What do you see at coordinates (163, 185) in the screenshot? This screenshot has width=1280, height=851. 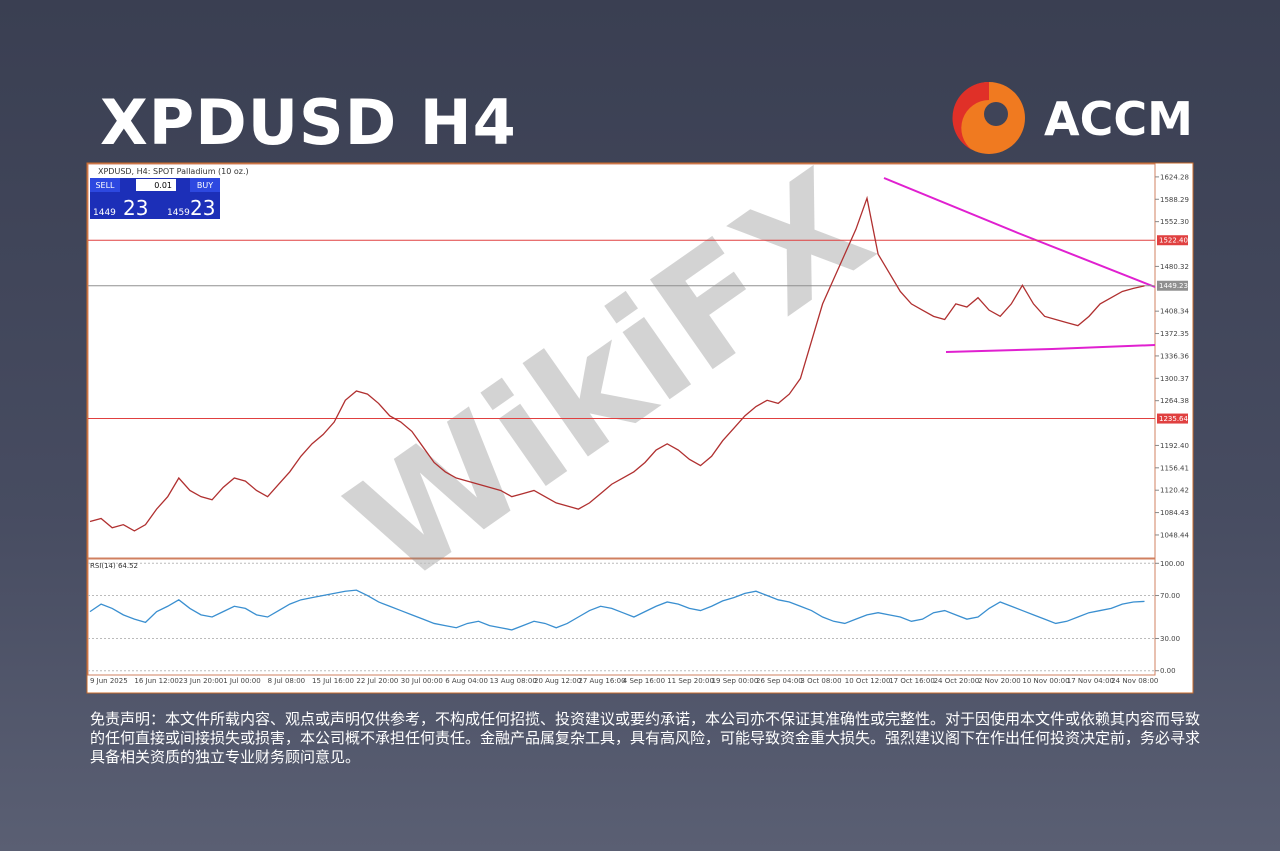 I see `lot-value: 0.01` at bounding box center [163, 185].